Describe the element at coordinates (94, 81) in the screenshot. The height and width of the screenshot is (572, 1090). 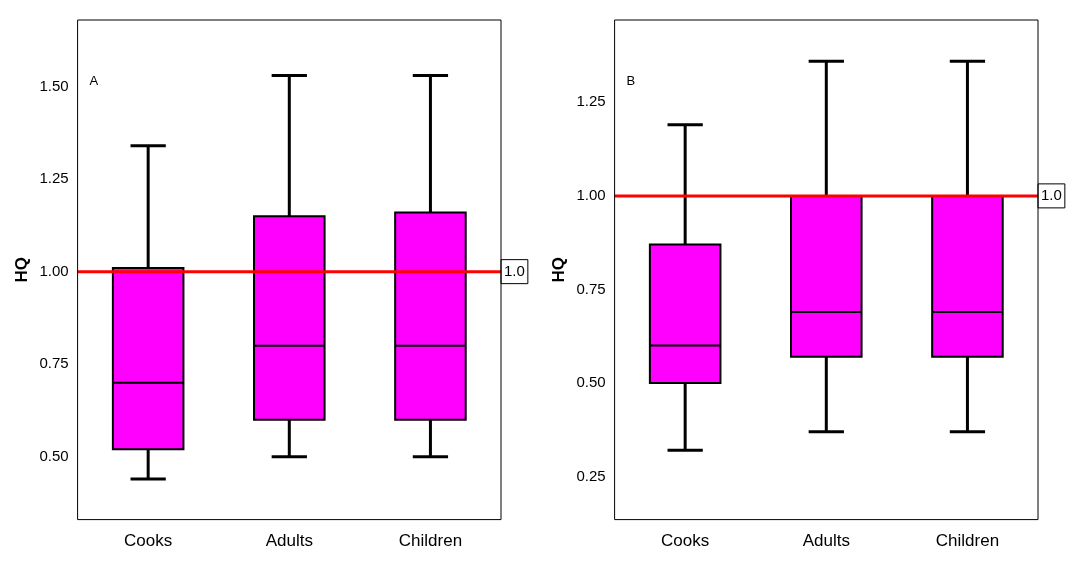
I see `annotation: A` at that location.